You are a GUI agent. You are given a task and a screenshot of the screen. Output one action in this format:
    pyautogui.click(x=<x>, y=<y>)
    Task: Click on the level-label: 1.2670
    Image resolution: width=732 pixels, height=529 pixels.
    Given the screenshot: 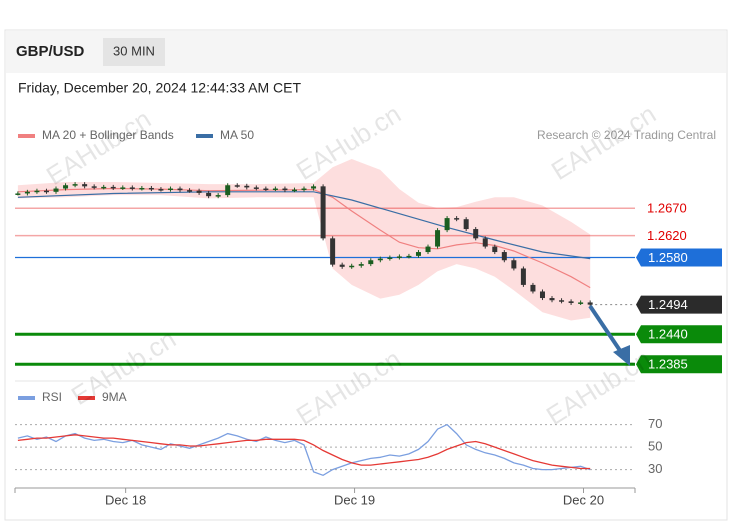 What is the action you would take?
    pyautogui.click(x=667, y=208)
    